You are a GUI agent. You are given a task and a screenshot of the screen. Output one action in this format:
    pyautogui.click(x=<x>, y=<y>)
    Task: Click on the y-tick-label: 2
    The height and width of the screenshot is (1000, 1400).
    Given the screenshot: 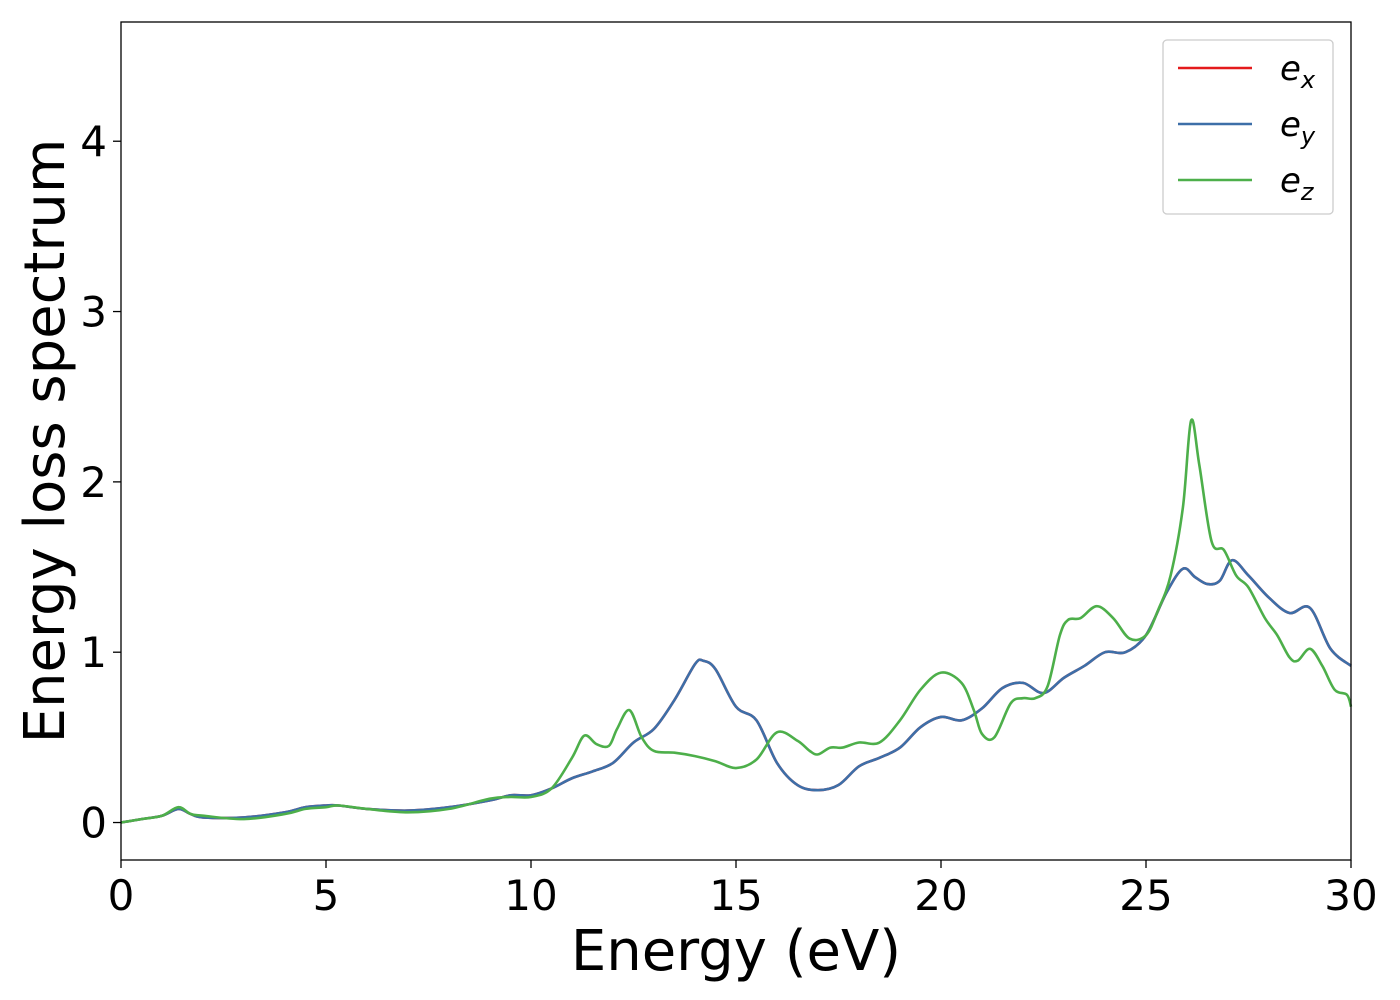 What is the action you would take?
    pyautogui.click(x=93, y=482)
    